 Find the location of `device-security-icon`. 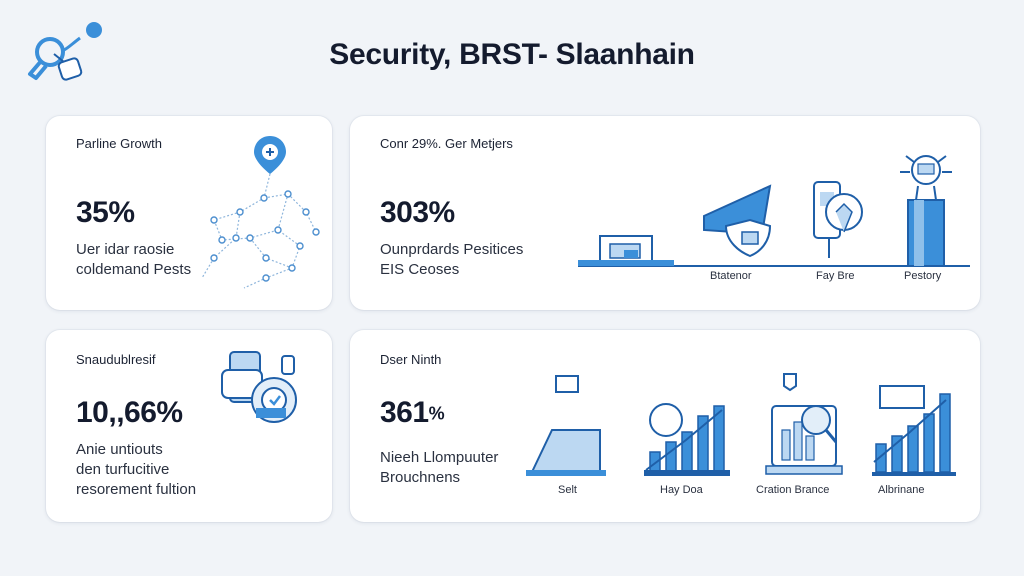

device-security-icon is located at coordinates (259, 387).